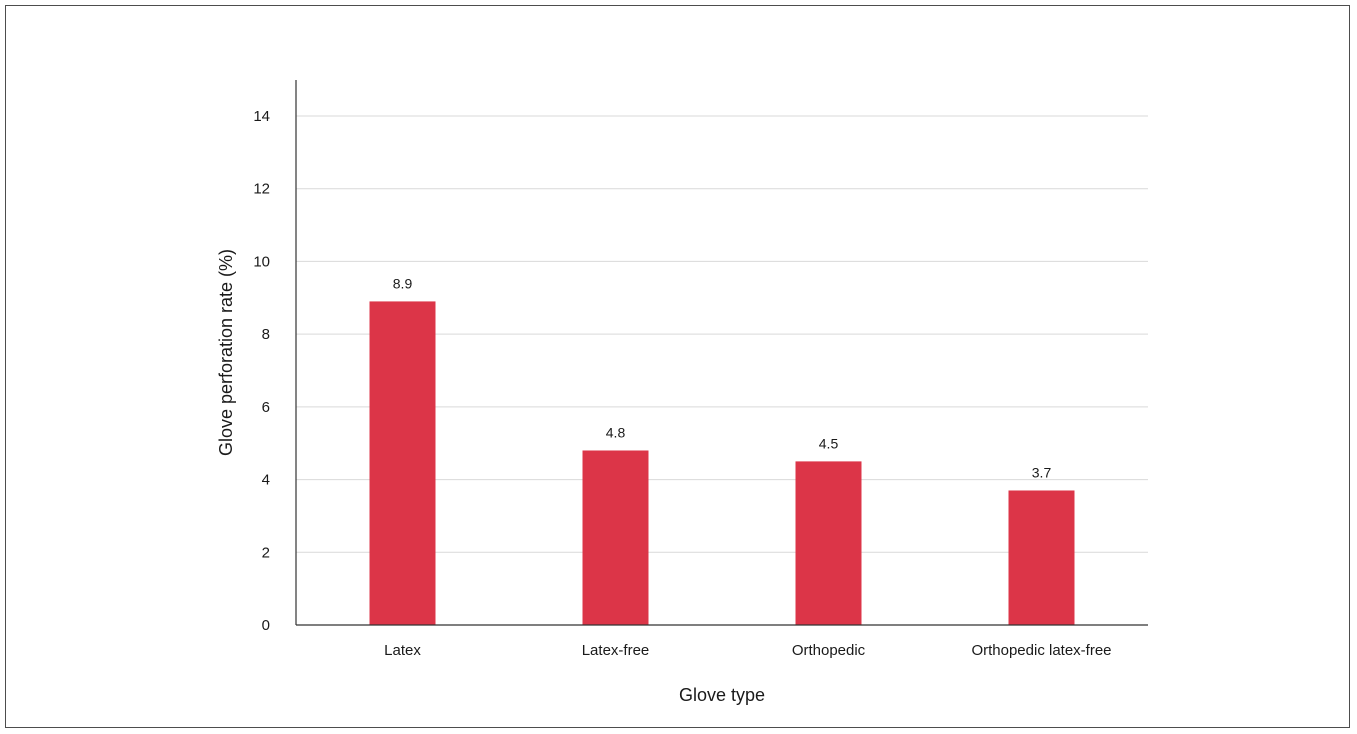 The width and height of the screenshot is (1357, 734). What do you see at coordinates (261, 116) in the screenshot?
I see `y-tick-label: 14` at bounding box center [261, 116].